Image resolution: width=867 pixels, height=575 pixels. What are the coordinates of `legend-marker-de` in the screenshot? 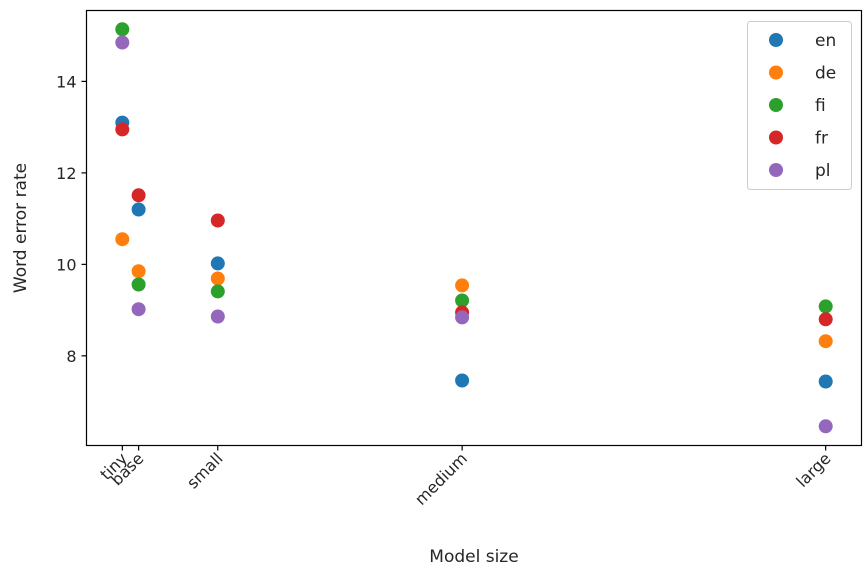 It's located at (776, 72).